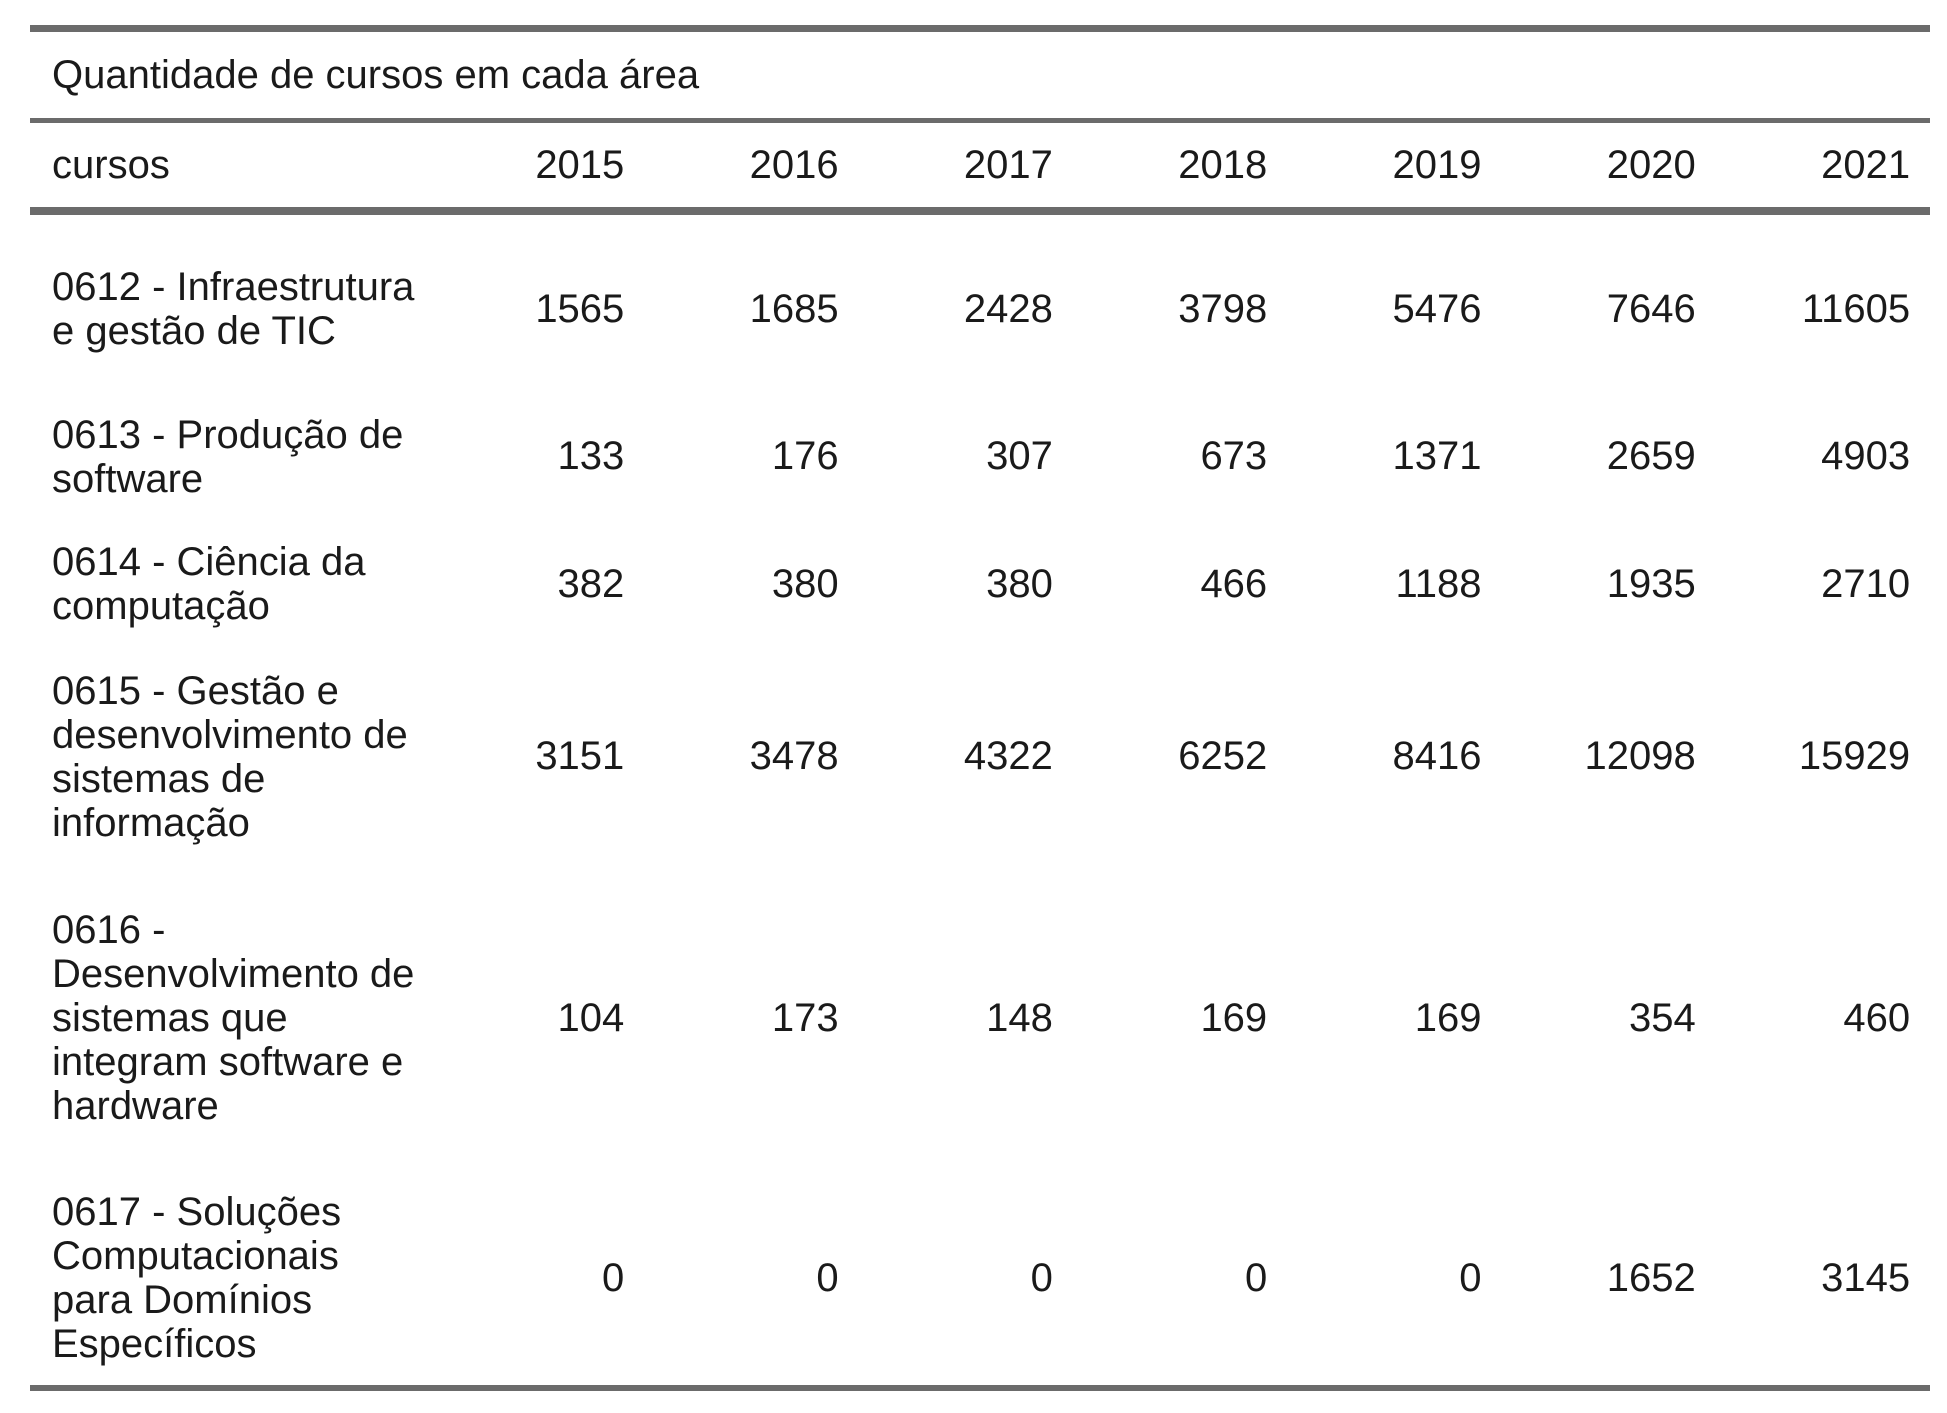 The height and width of the screenshot is (1413, 1947). Describe the element at coordinates (1854, 756) in the screenshot. I see `cell-value: 15929` at that location.